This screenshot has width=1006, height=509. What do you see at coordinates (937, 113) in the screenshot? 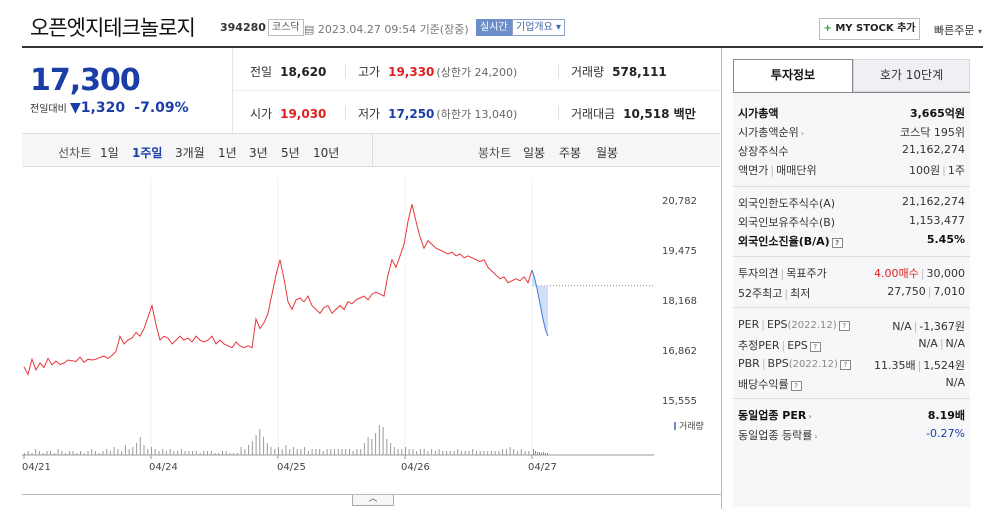
I see `market-cap-value: 3,665억원` at bounding box center [937, 113].